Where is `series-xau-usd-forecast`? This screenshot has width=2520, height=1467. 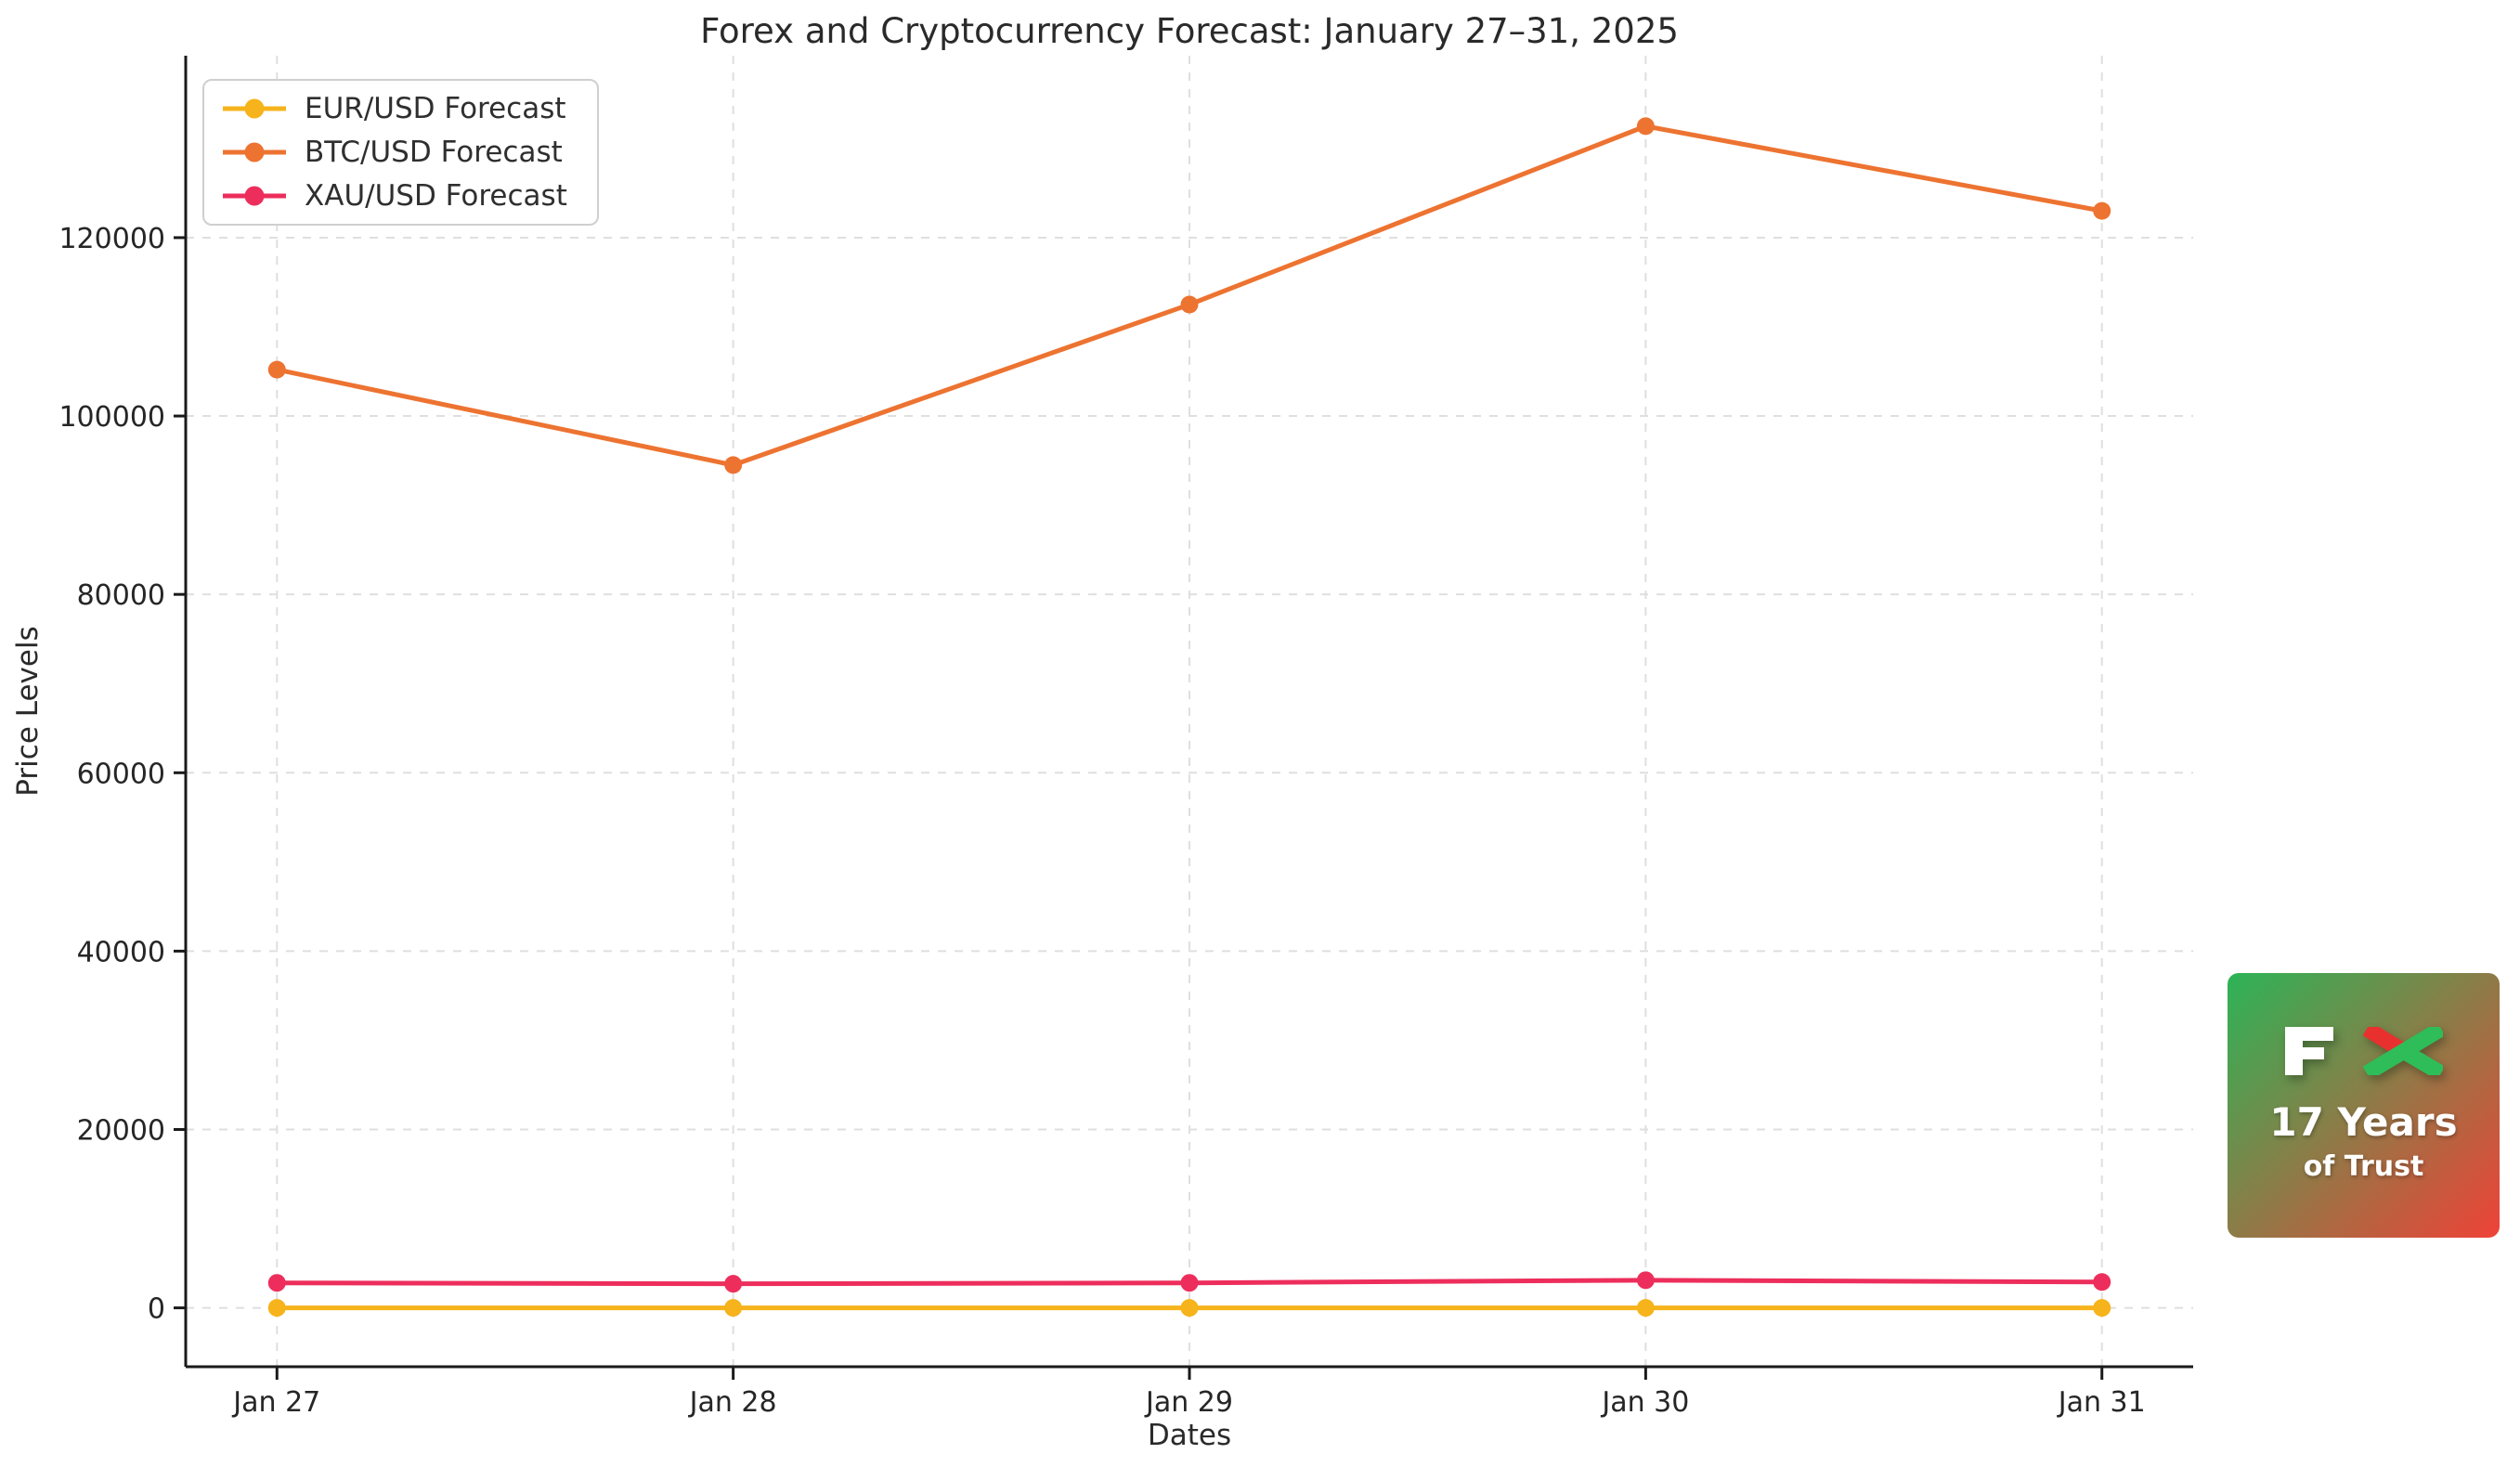
series-xau-usd-forecast is located at coordinates (1189, 1282).